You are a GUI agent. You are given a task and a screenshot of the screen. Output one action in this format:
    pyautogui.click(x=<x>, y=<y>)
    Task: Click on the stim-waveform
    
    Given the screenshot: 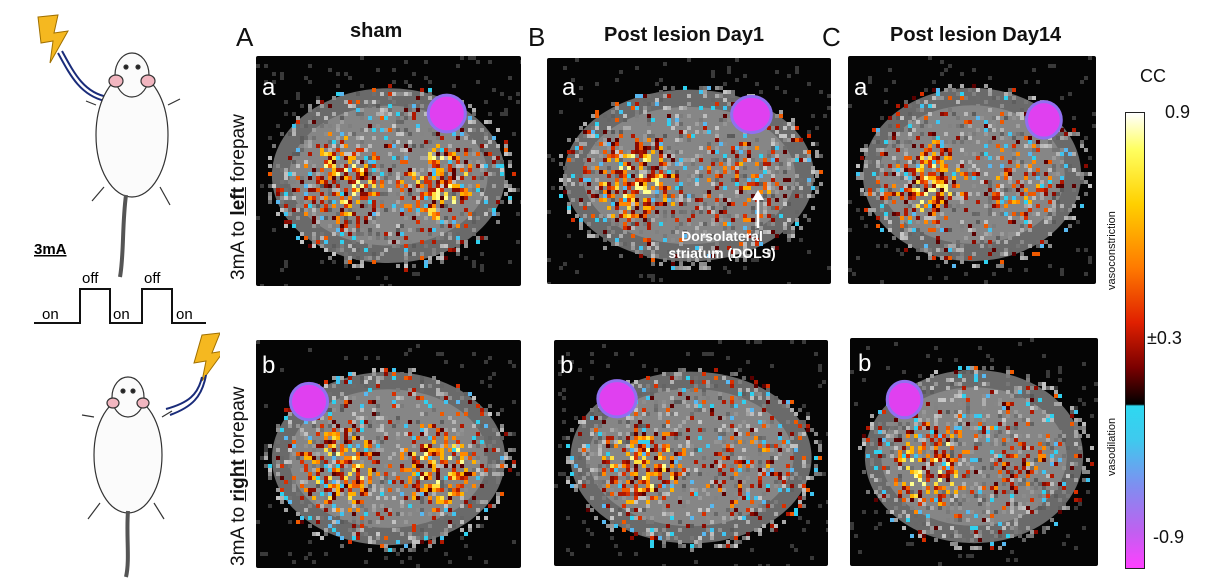 What is the action you would take?
    pyautogui.click(x=120, y=306)
    